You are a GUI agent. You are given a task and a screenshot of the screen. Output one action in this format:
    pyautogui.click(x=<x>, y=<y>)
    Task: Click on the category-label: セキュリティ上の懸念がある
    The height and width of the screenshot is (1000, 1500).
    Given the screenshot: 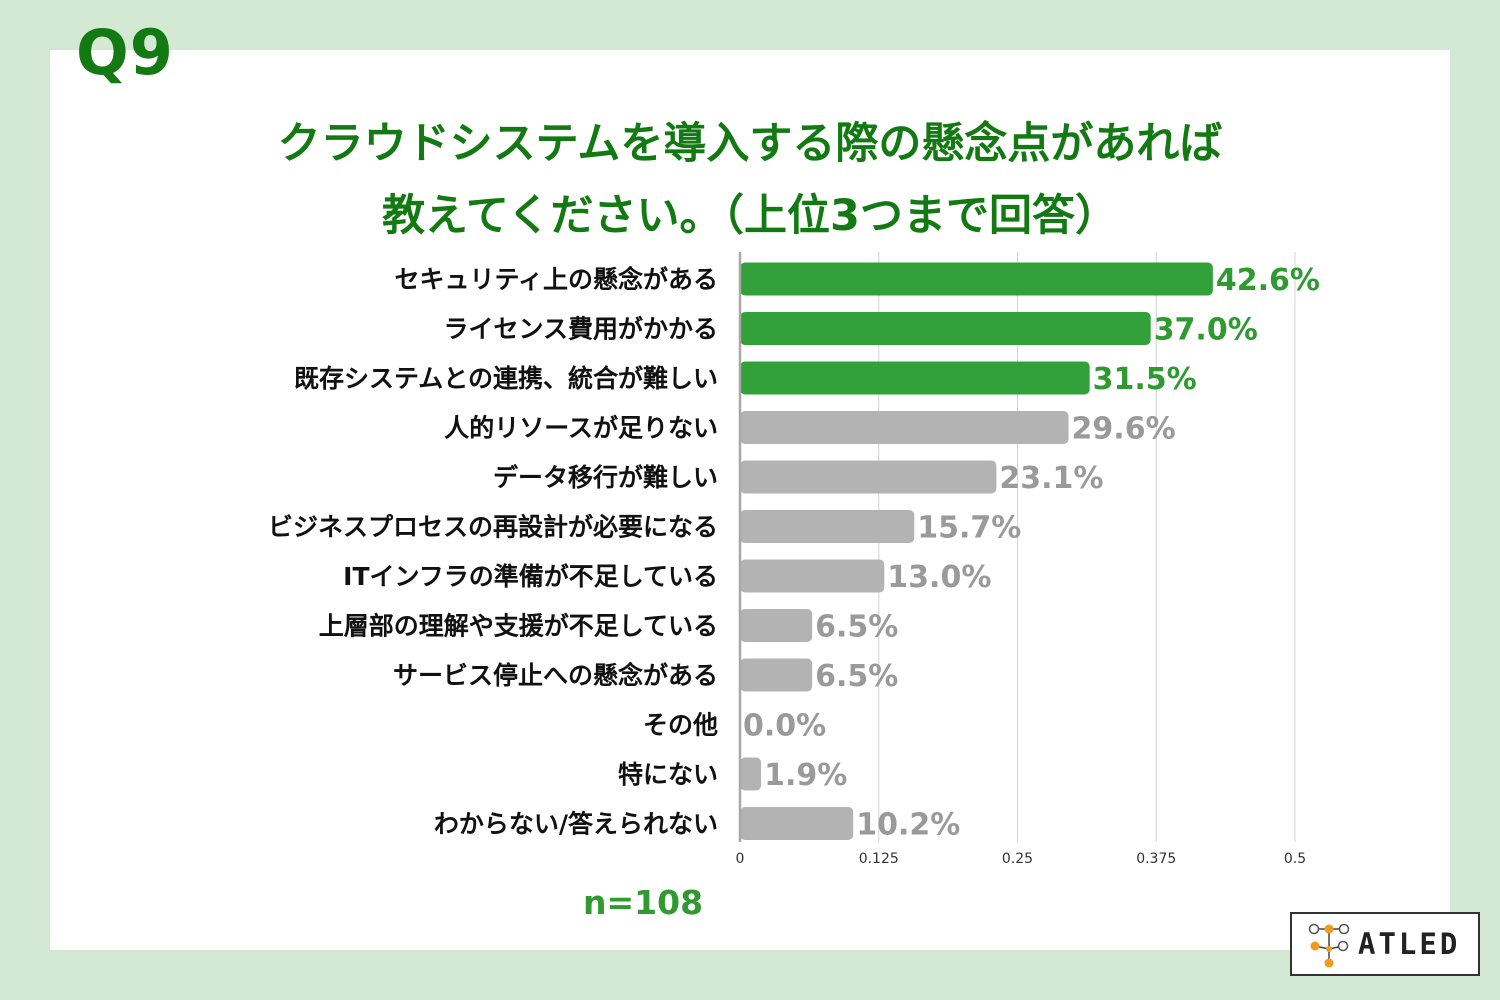 What is the action you would take?
    pyautogui.click(x=556, y=279)
    